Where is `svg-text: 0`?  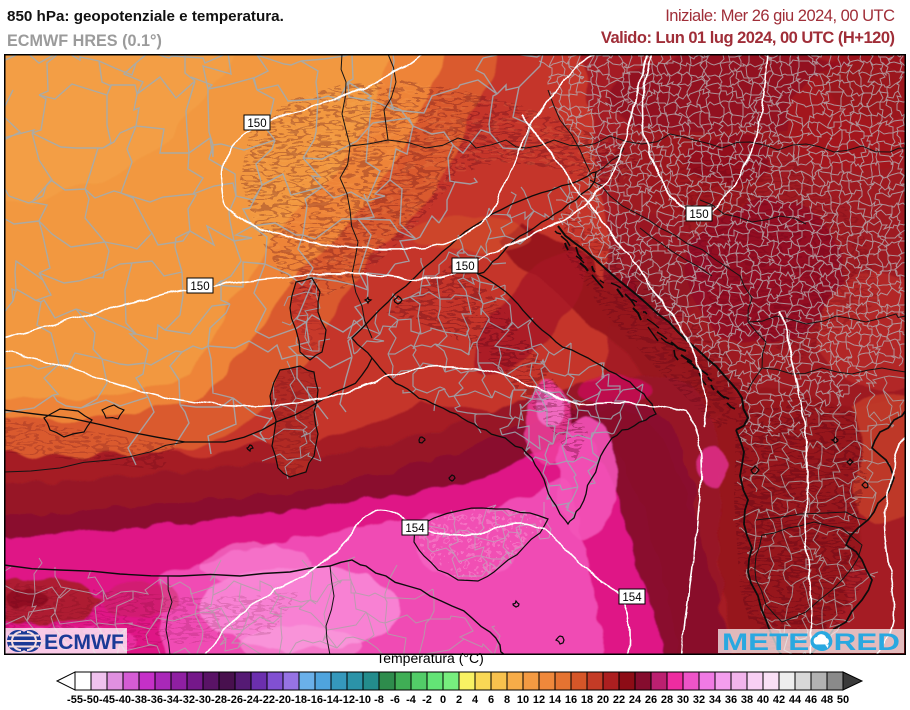 svg-text: 0 is located at coordinates (443, 700).